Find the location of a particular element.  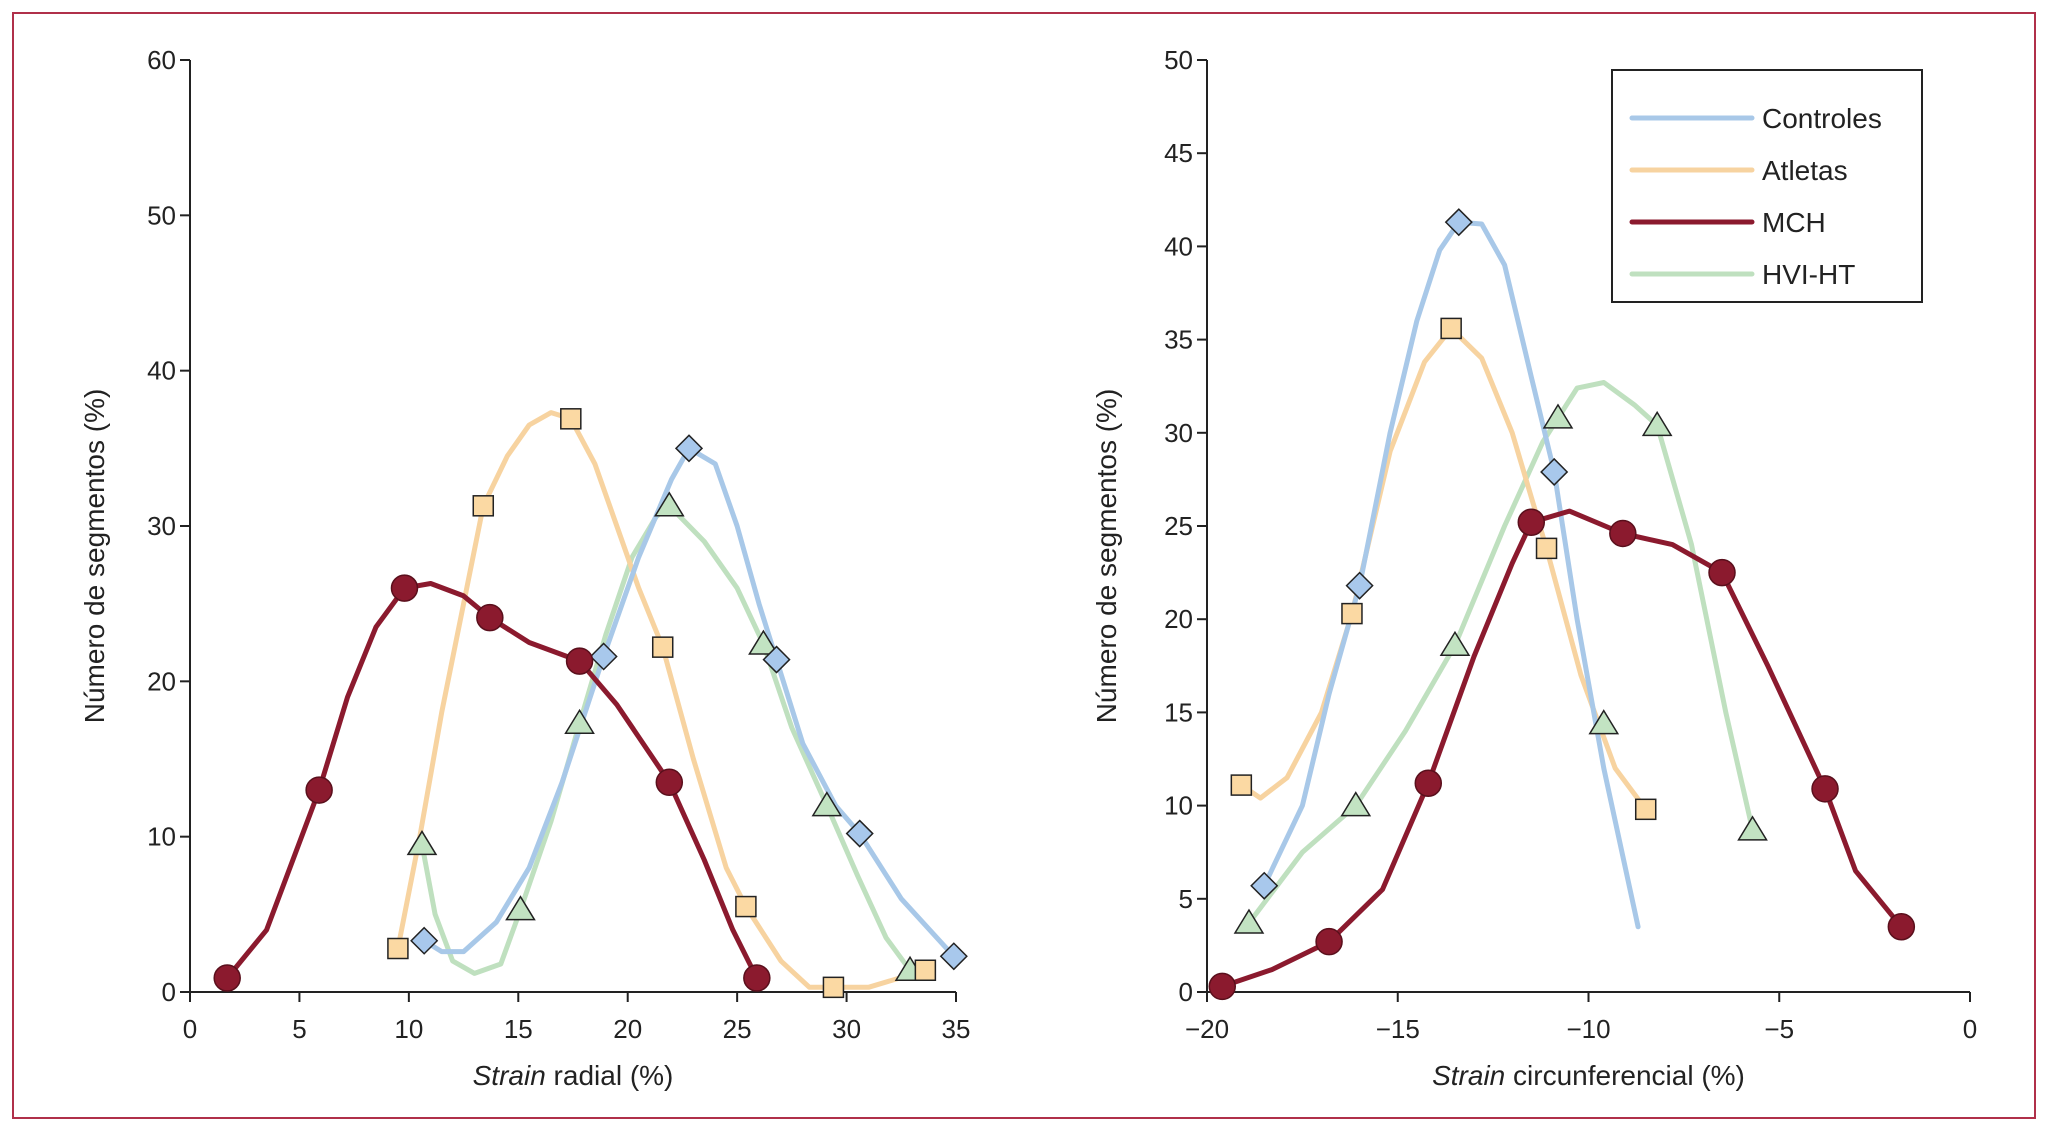

y-tick-label: 35 is located at coordinates (1178, 340).